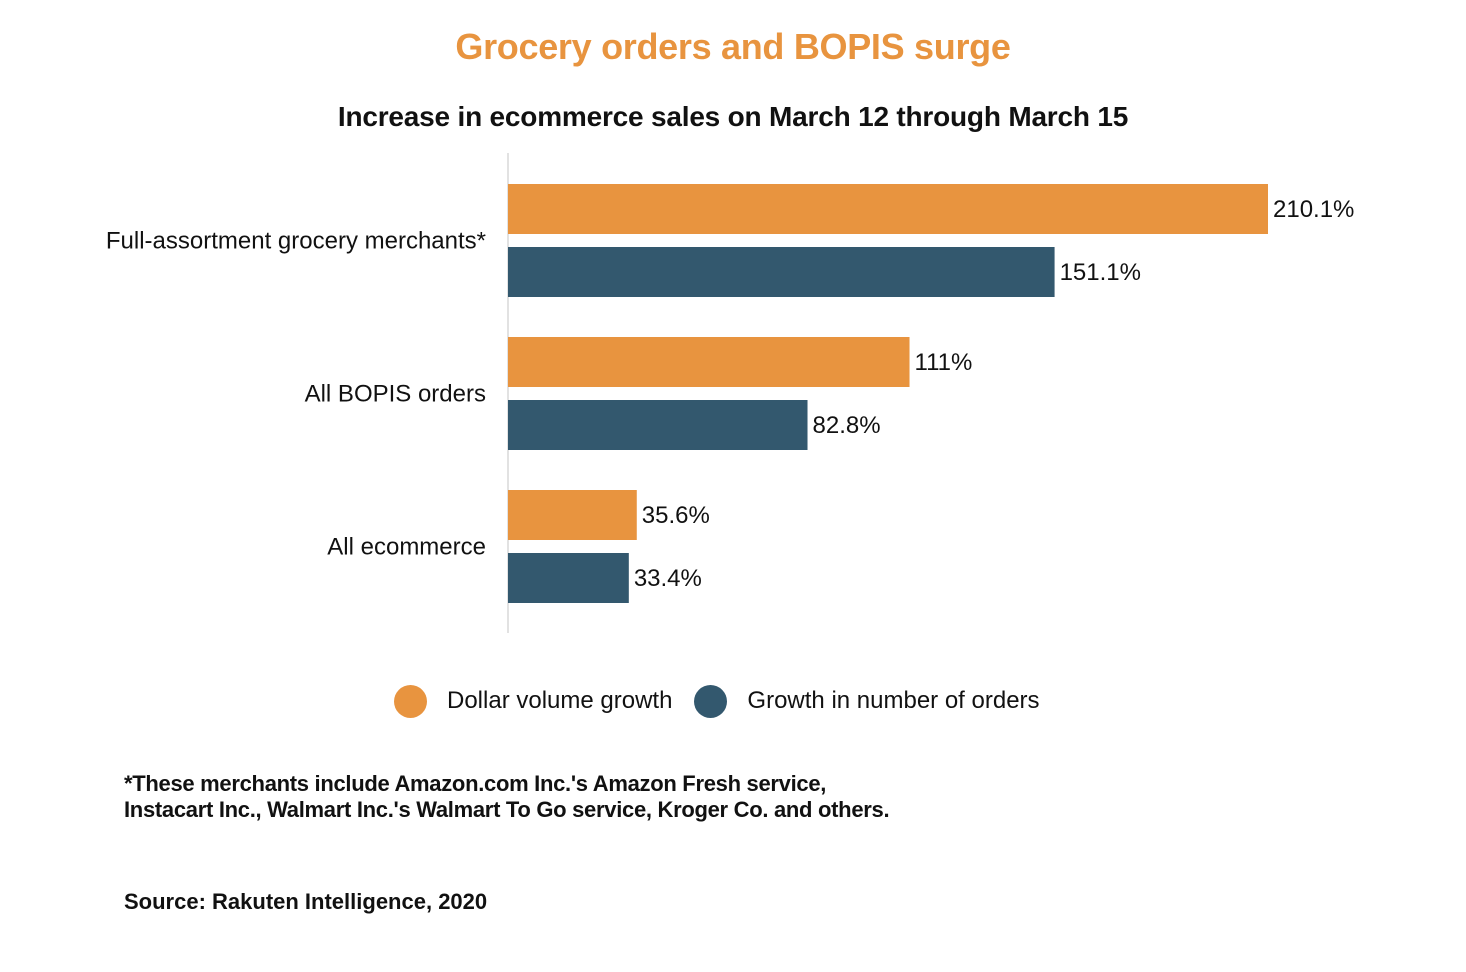 The height and width of the screenshot is (972, 1466). What do you see at coordinates (410, 701) in the screenshot?
I see `legend-swatch-dollar-volume` at bounding box center [410, 701].